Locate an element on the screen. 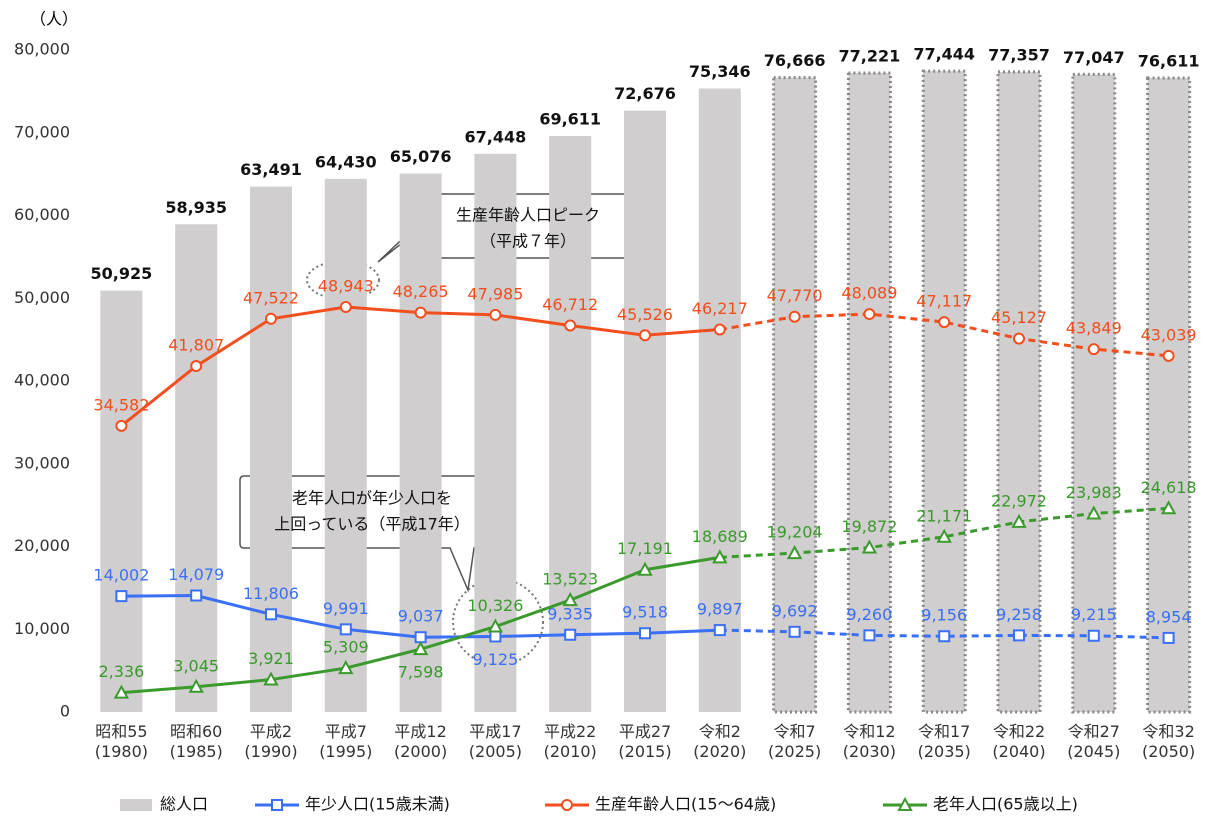 The height and width of the screenshot is (821, 1206). annotation: （平成７年） is located at coordinates (528, 241).